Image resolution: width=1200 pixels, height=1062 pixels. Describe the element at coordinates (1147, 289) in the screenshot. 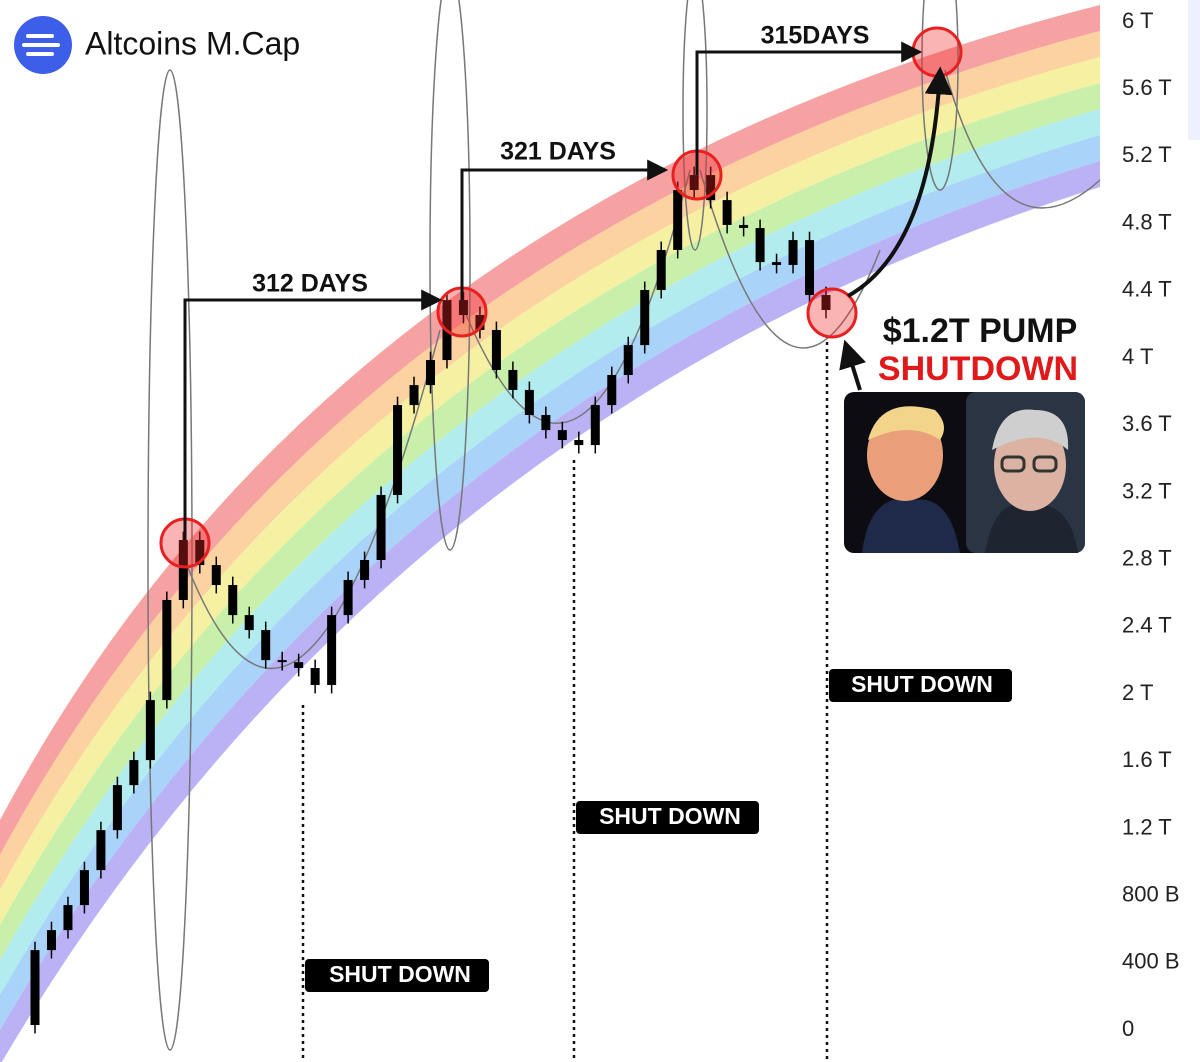

I see `y-tick-label: 4.4 T` at that location.